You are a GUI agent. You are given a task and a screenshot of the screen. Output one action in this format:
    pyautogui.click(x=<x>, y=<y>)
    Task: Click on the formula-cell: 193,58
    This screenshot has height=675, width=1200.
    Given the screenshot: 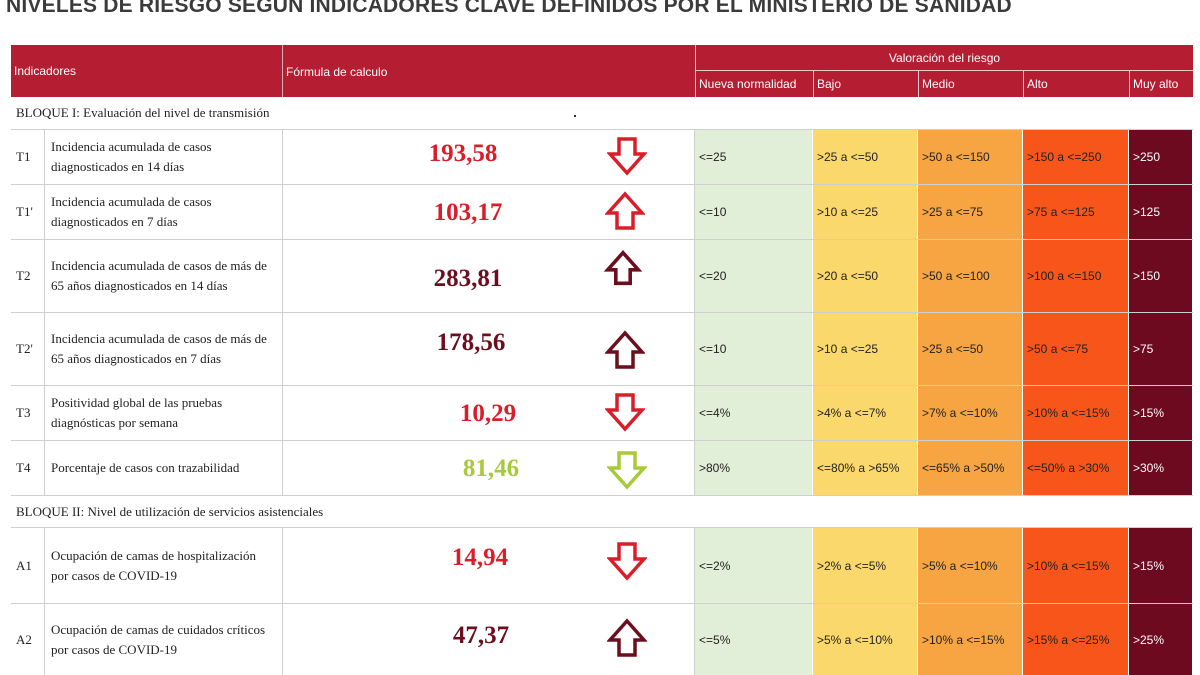 What is the action you would take?
    pyautogui.click(x=489, y=157)
    